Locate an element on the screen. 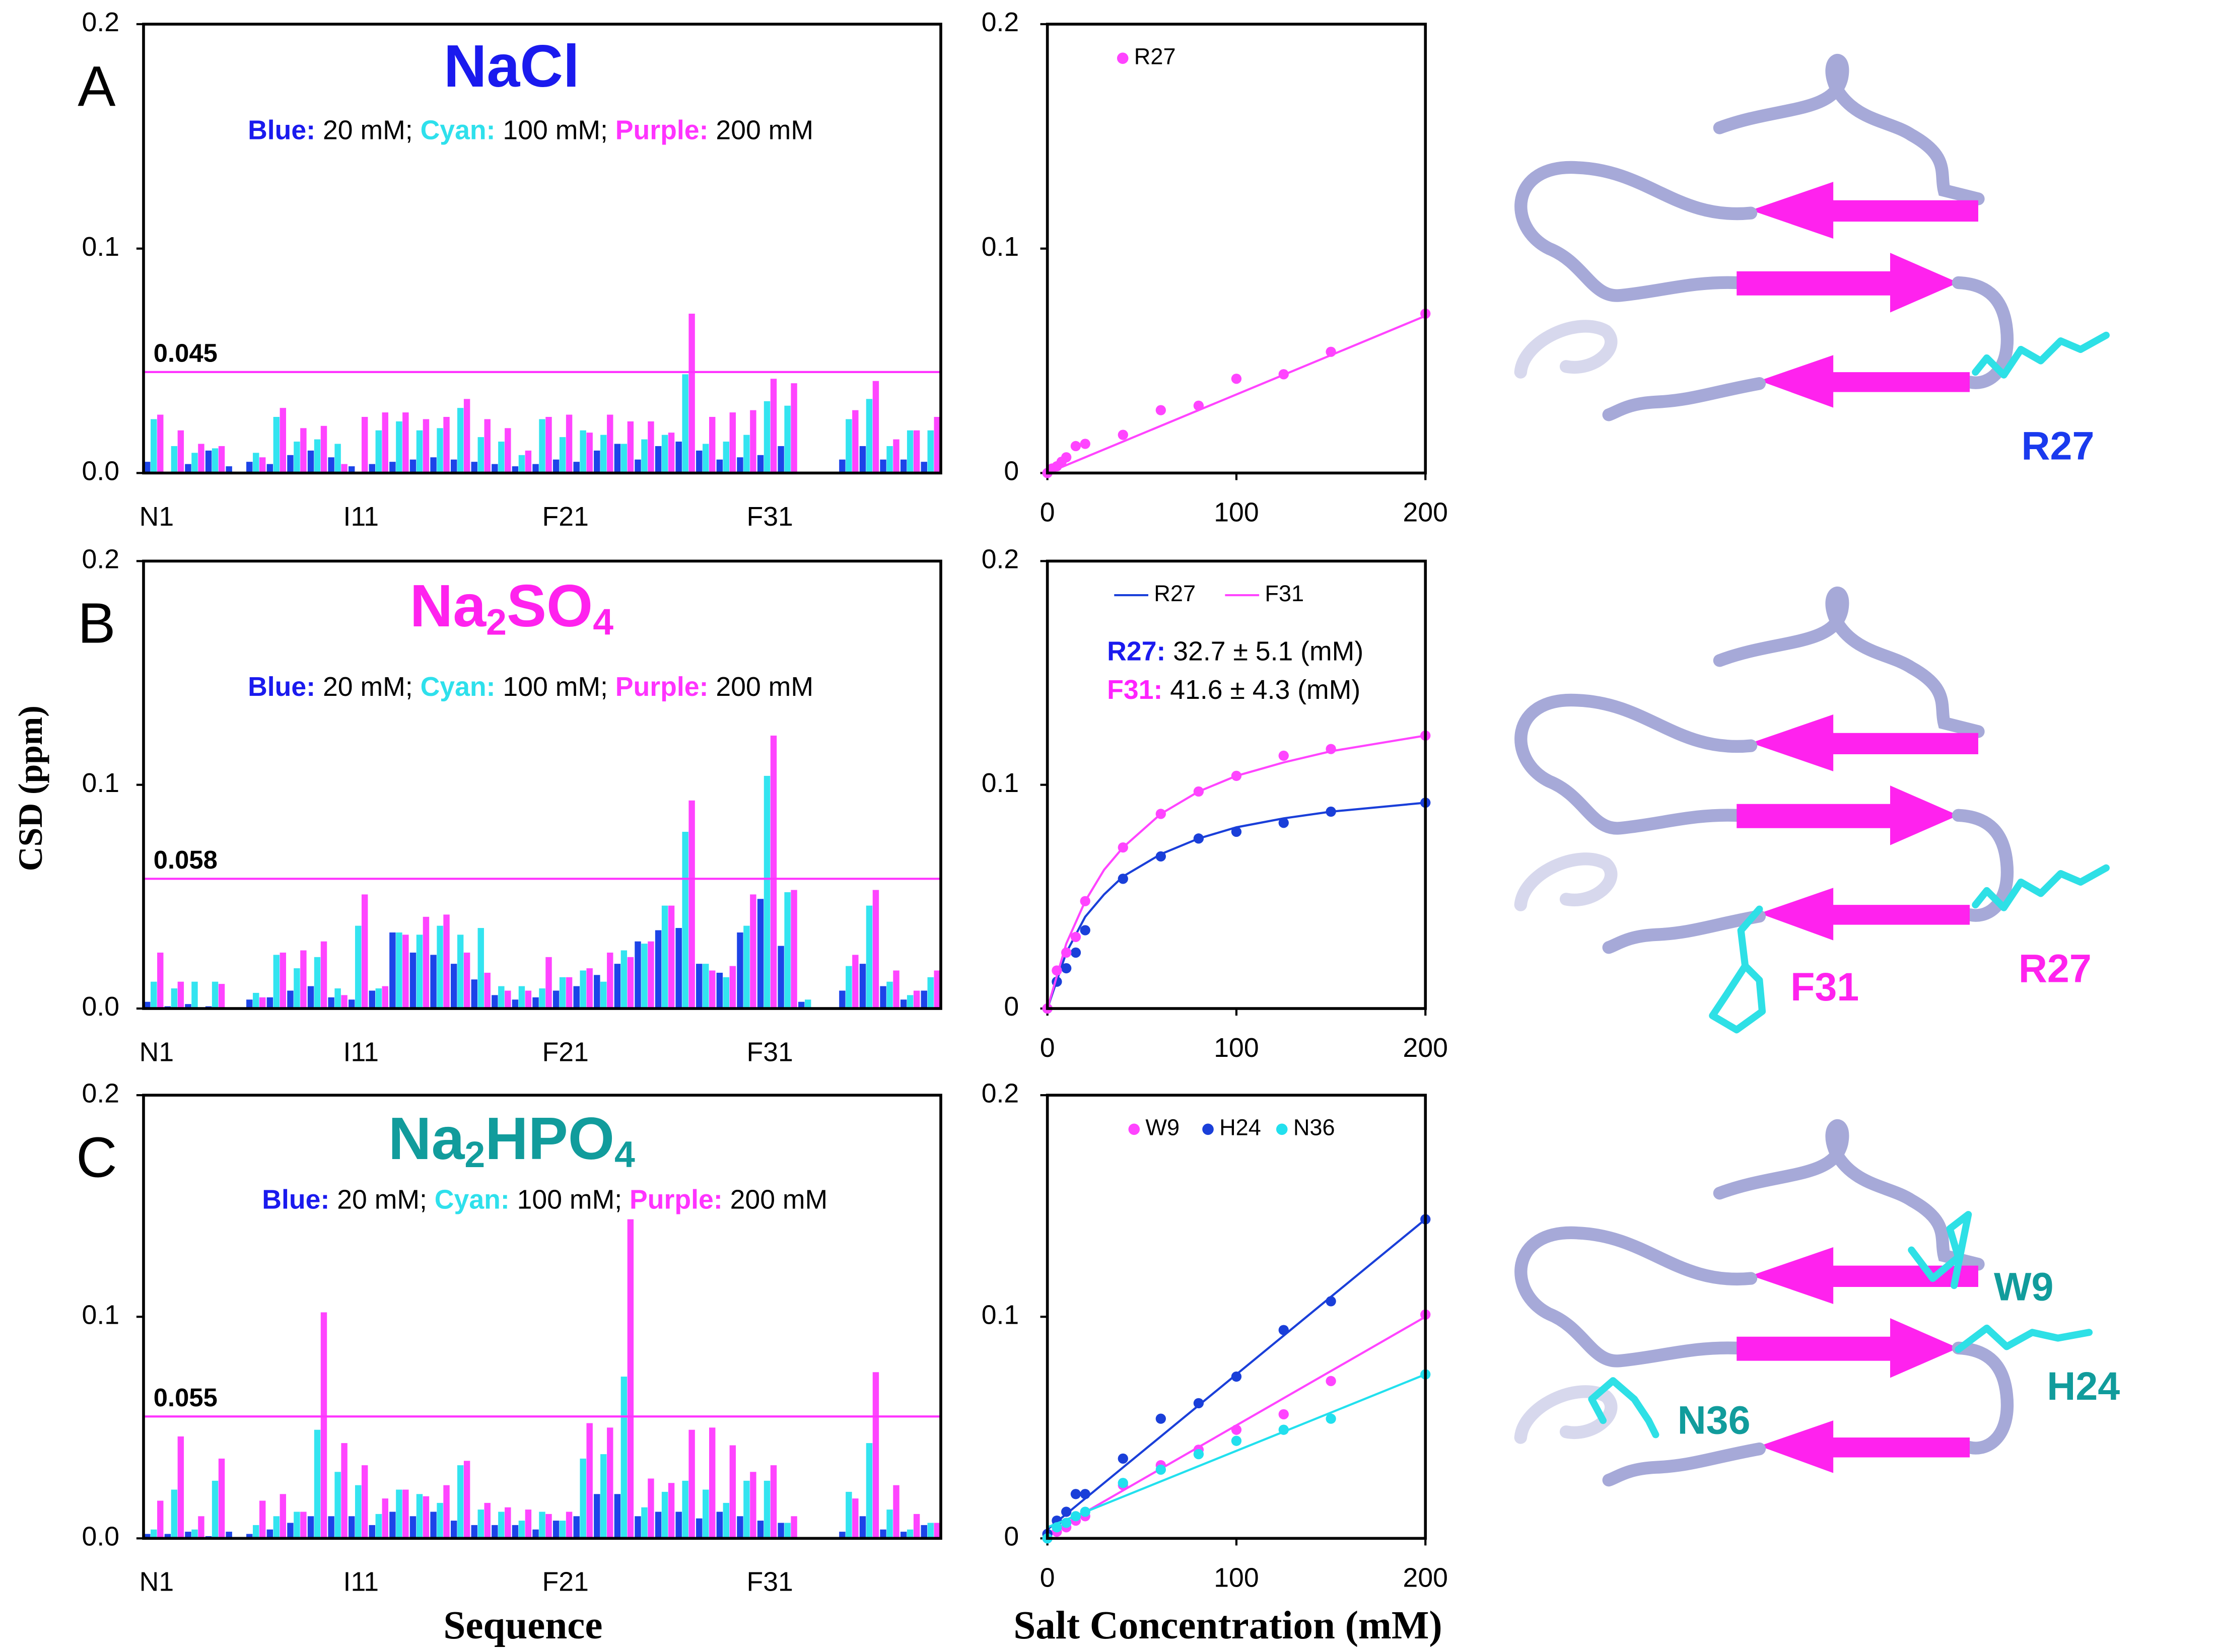 The height and width of the screenshot is (1652, 2217). x-axis-label: Salt Concentration (mM) is located at coordinates (1227, 1625).